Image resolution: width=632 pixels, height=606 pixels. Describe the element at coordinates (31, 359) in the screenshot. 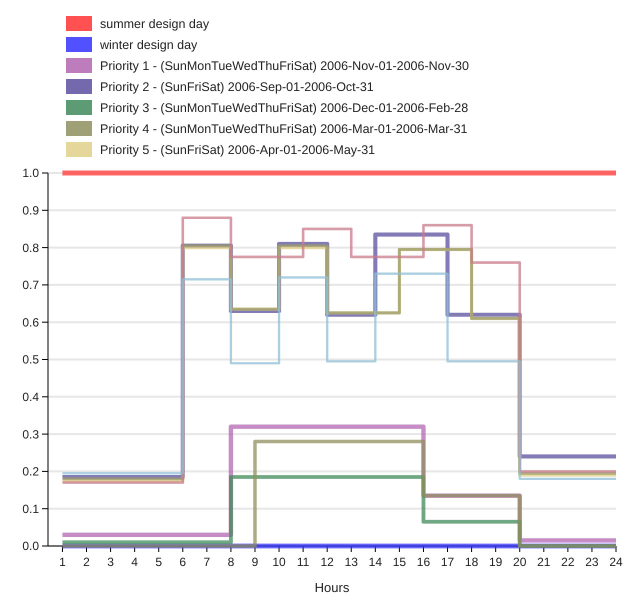

I see `y-tick-label: 0.5` at that location.